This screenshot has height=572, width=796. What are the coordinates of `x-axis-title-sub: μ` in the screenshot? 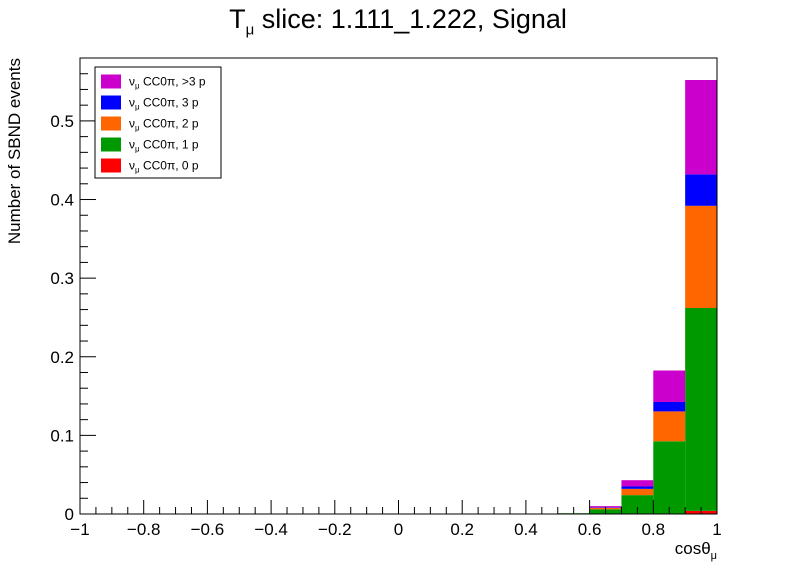 It's located at (714, 556).